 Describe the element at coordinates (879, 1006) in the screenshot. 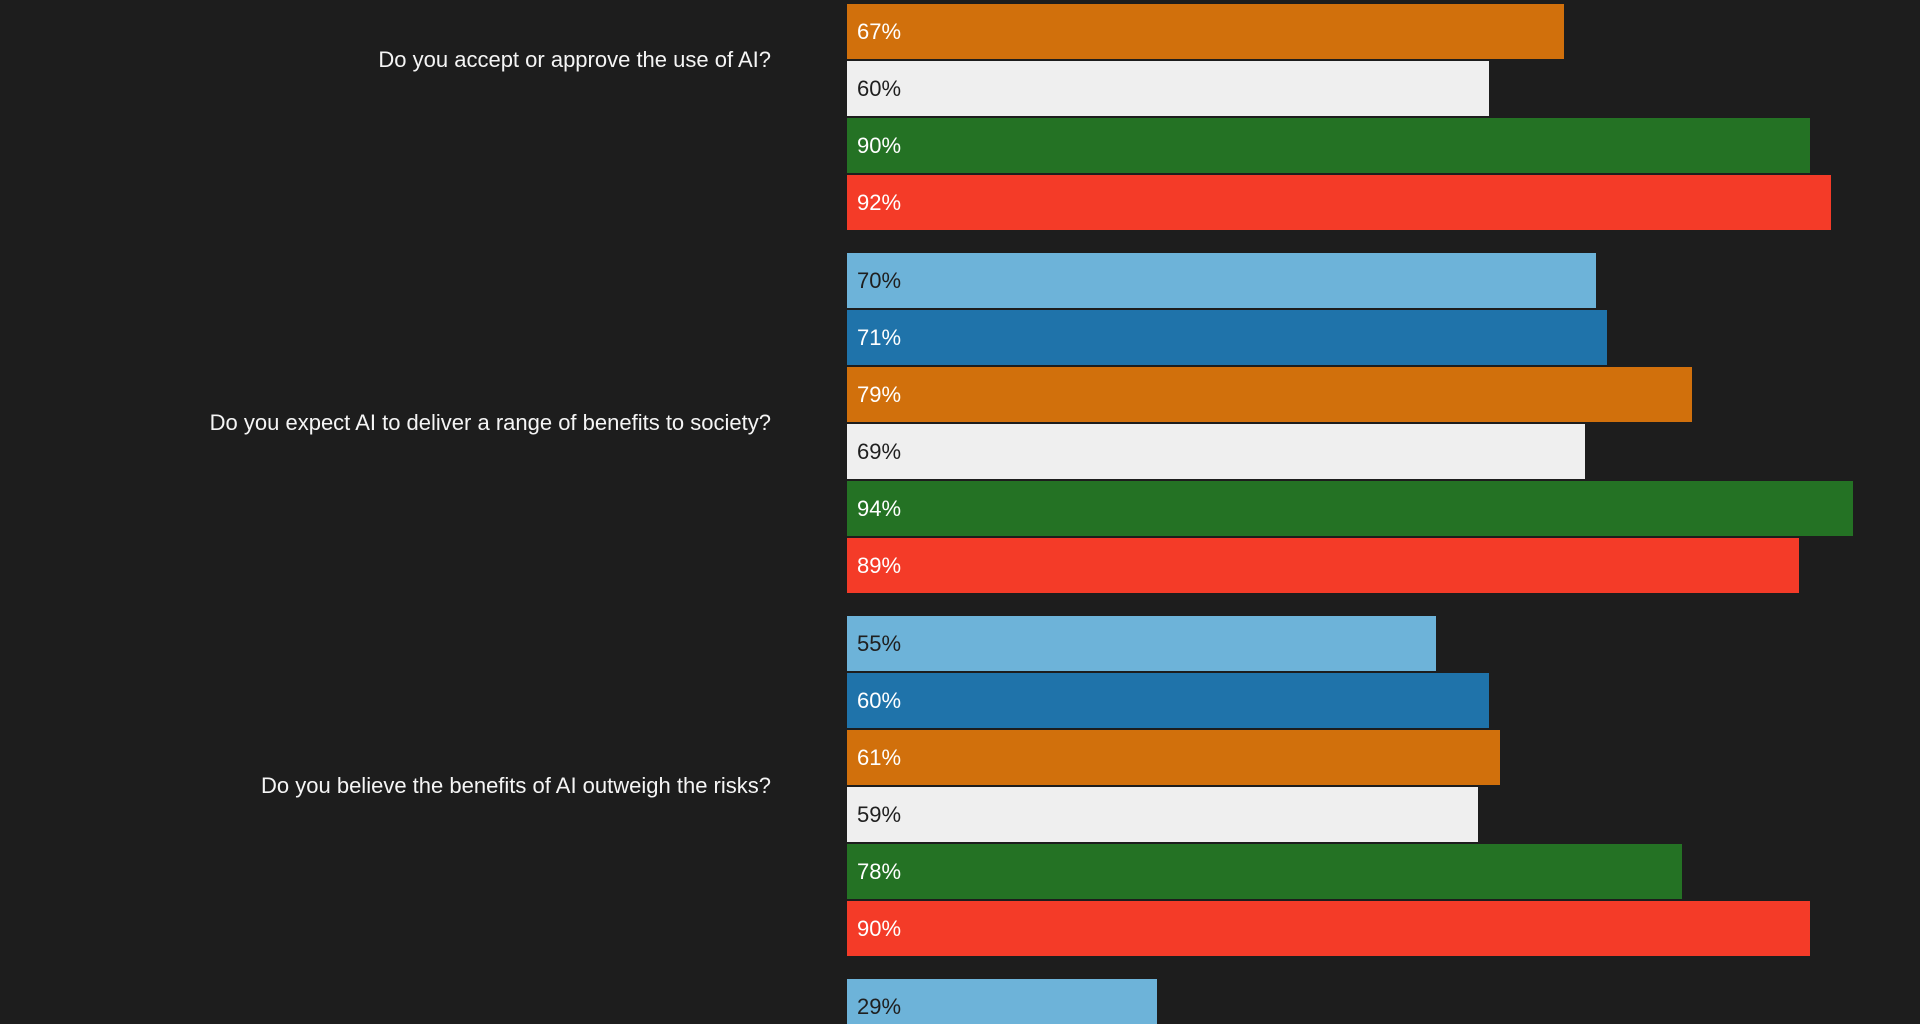

I see `bar-value-label: 29%` at that location.